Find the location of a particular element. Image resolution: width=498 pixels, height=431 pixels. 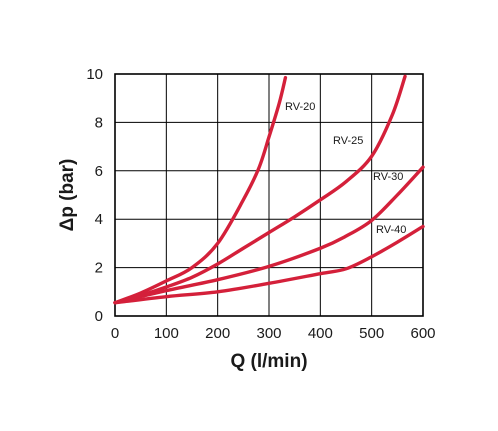

y-tick-label: 2 is located at coordinates (99, 268).